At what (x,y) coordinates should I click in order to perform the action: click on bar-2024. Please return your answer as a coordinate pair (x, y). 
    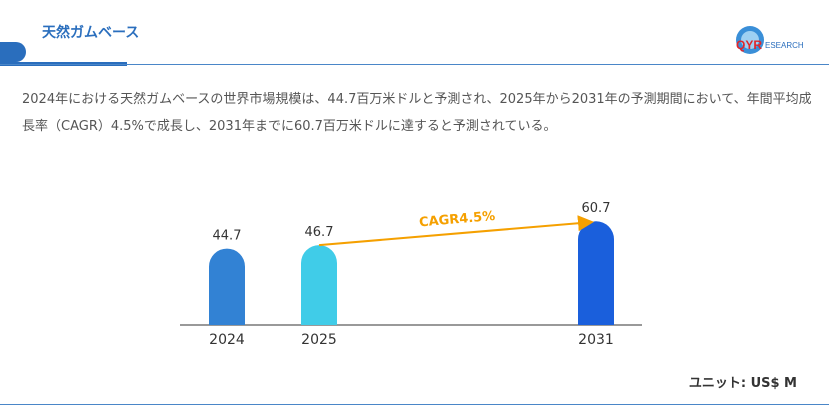
    Looking at the image, I should click on (227, 286).